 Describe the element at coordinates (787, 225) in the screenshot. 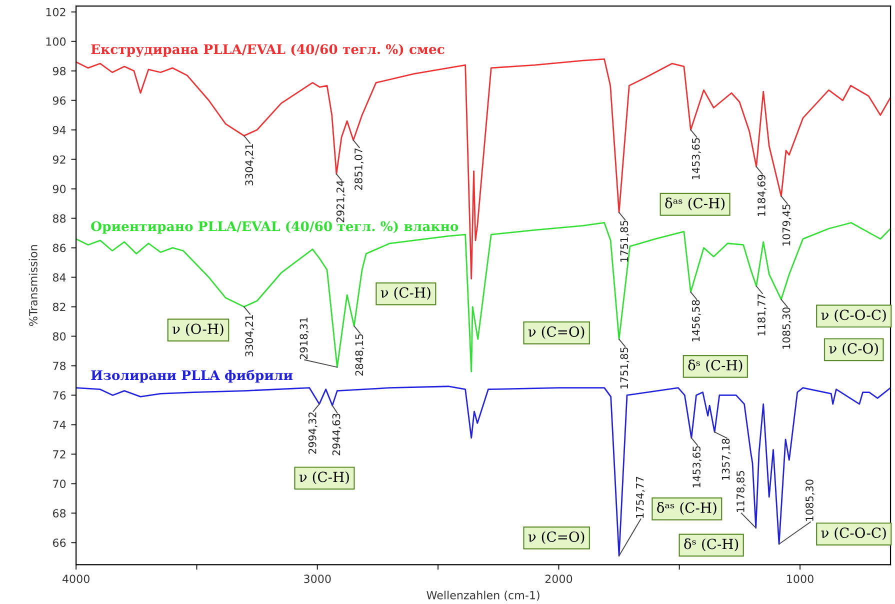

I see `annotation: 1079,45` at that location.